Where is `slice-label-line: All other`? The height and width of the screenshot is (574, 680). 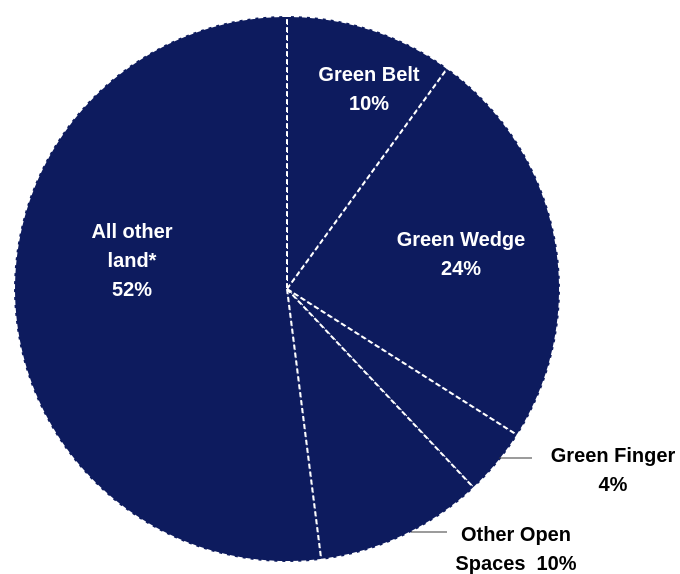 slice-label-line: All other is located at coordinates (131, 232).